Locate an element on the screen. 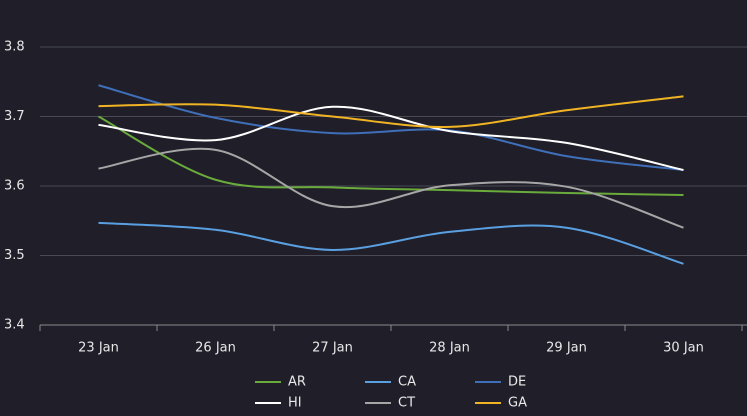 The image size is (747, 416). y-tick-label: 3.6 is located at coordinates (14, 186).